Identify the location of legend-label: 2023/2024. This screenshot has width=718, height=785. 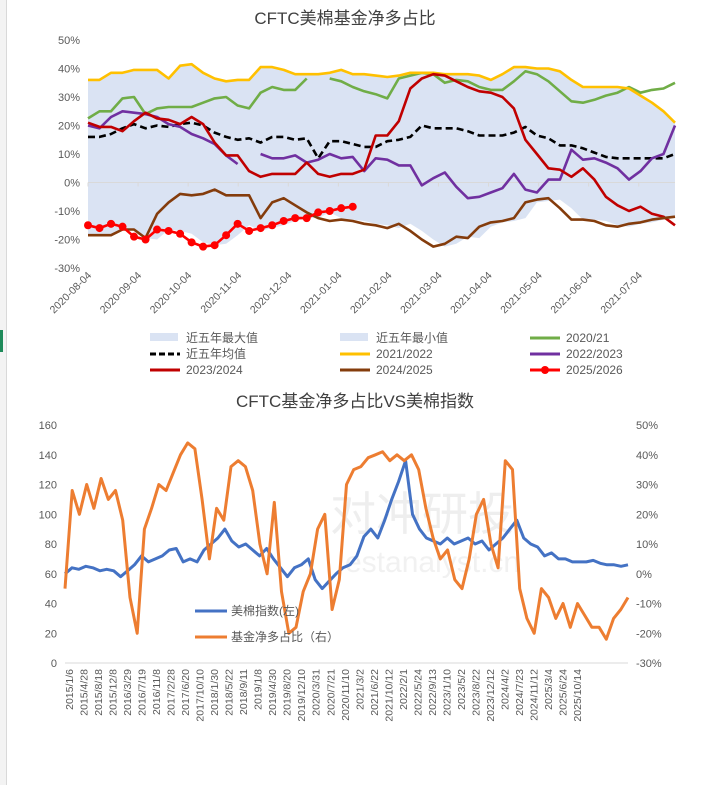
(214, 370).